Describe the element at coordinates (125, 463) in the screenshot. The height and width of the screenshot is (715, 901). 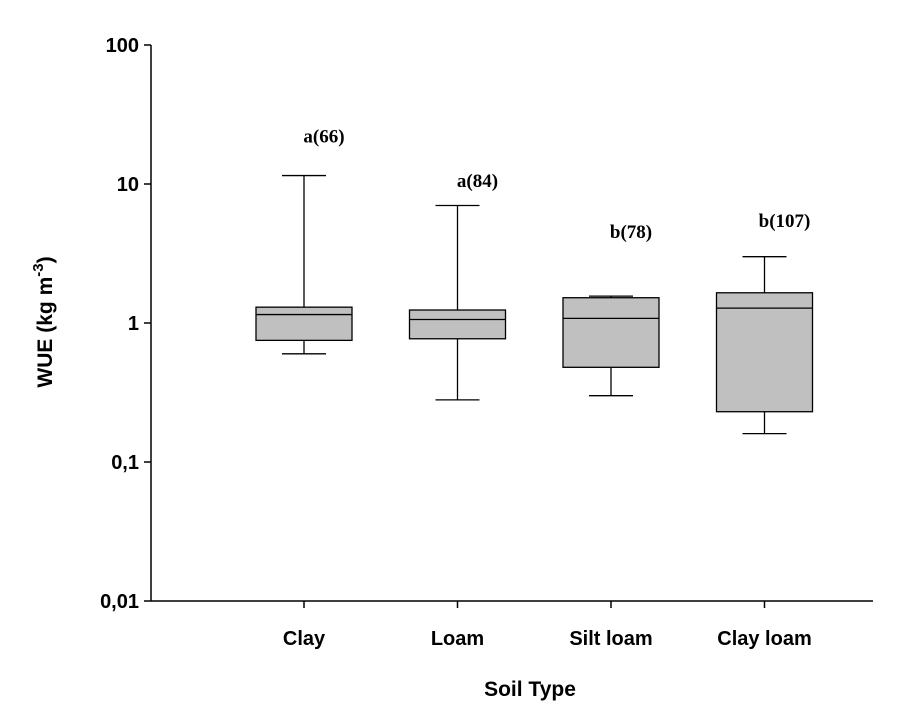
I see `y-tick-label: 0,1` at that location.